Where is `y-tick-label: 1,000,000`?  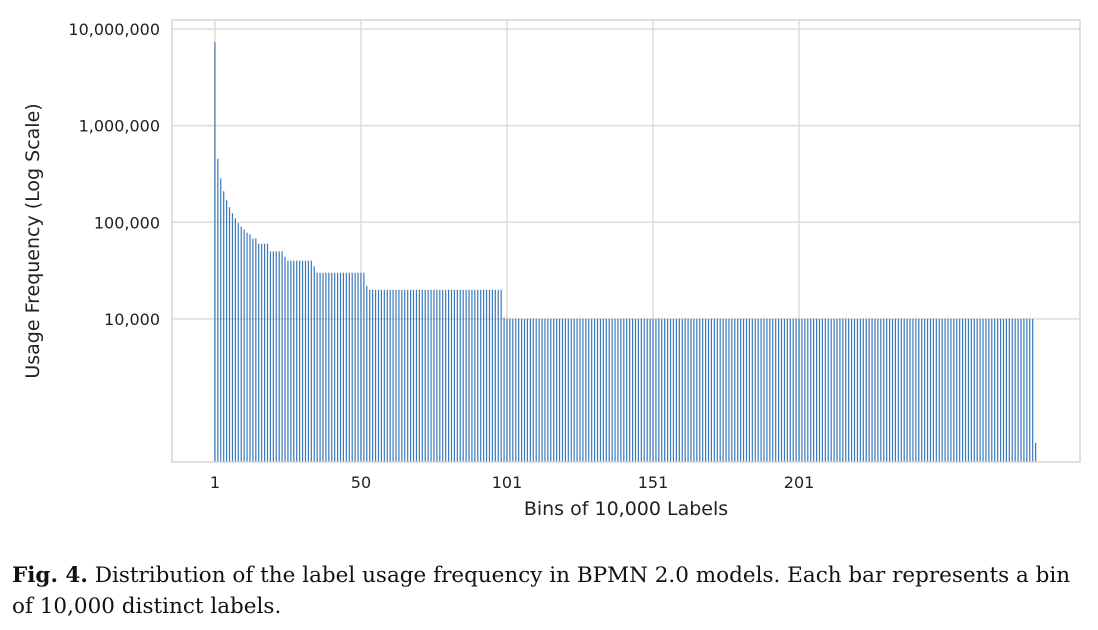
y-tick-label: 1,000,000 is located at coordinates (119, 126).